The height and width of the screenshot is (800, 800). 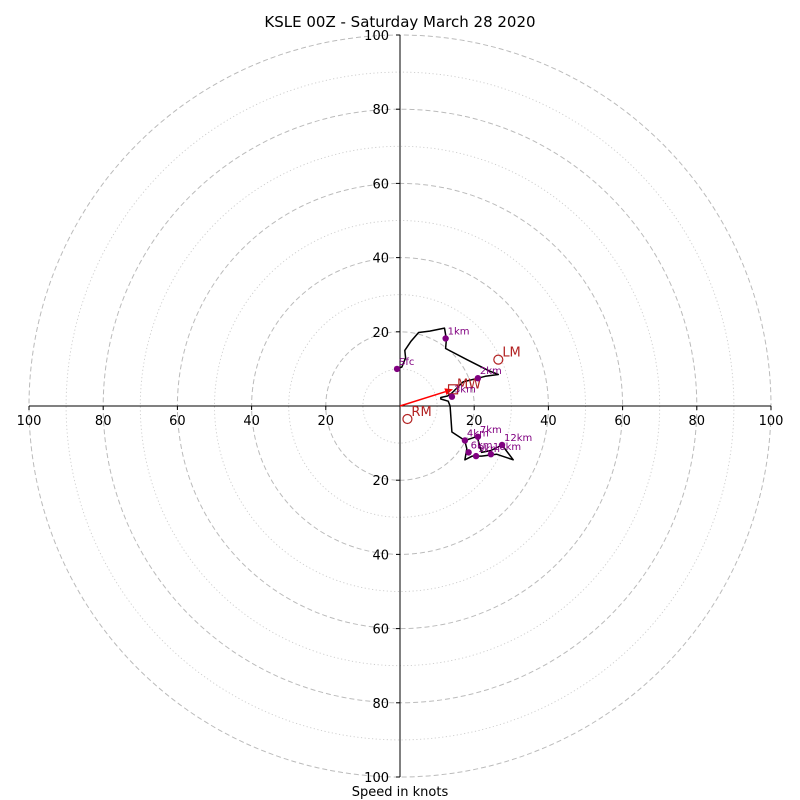 I want to click on height-markers: Sfc1km2km3km4km7km12km6km9km10km, so click(x=462, y=393).